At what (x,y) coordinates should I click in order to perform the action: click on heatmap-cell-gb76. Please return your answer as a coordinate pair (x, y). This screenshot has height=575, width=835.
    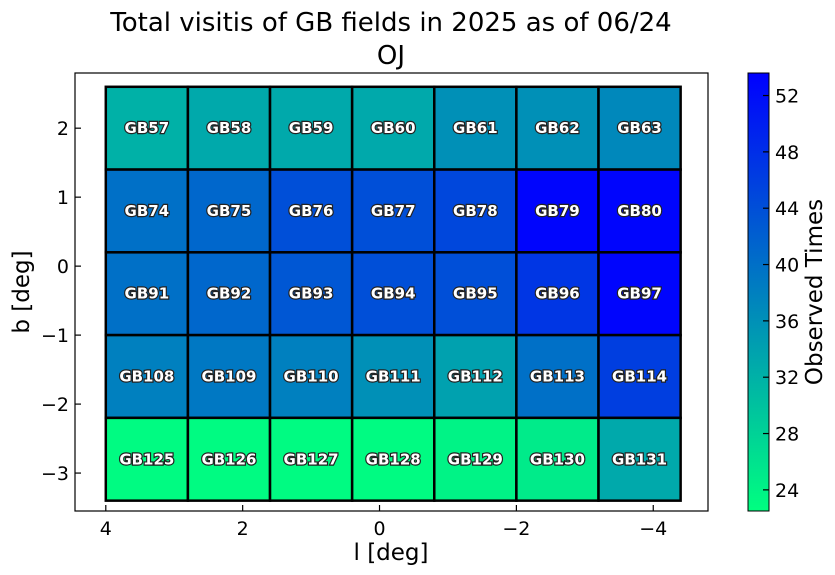
    Looking at the image, I should click on (311, 211).